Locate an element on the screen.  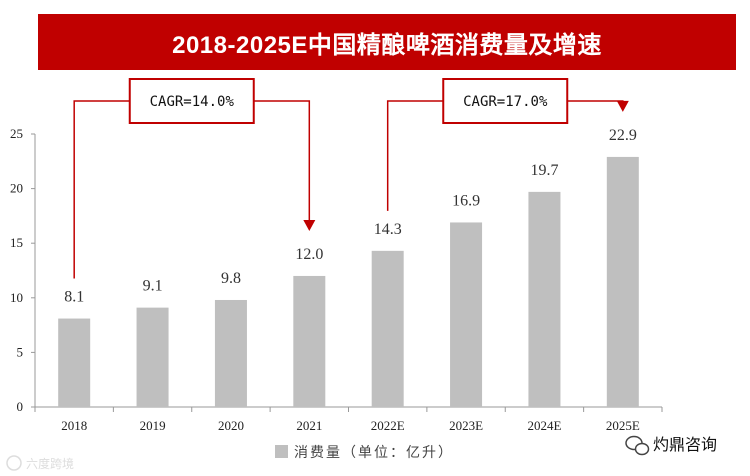
wechat-icon is located at coordinates (637, 445).